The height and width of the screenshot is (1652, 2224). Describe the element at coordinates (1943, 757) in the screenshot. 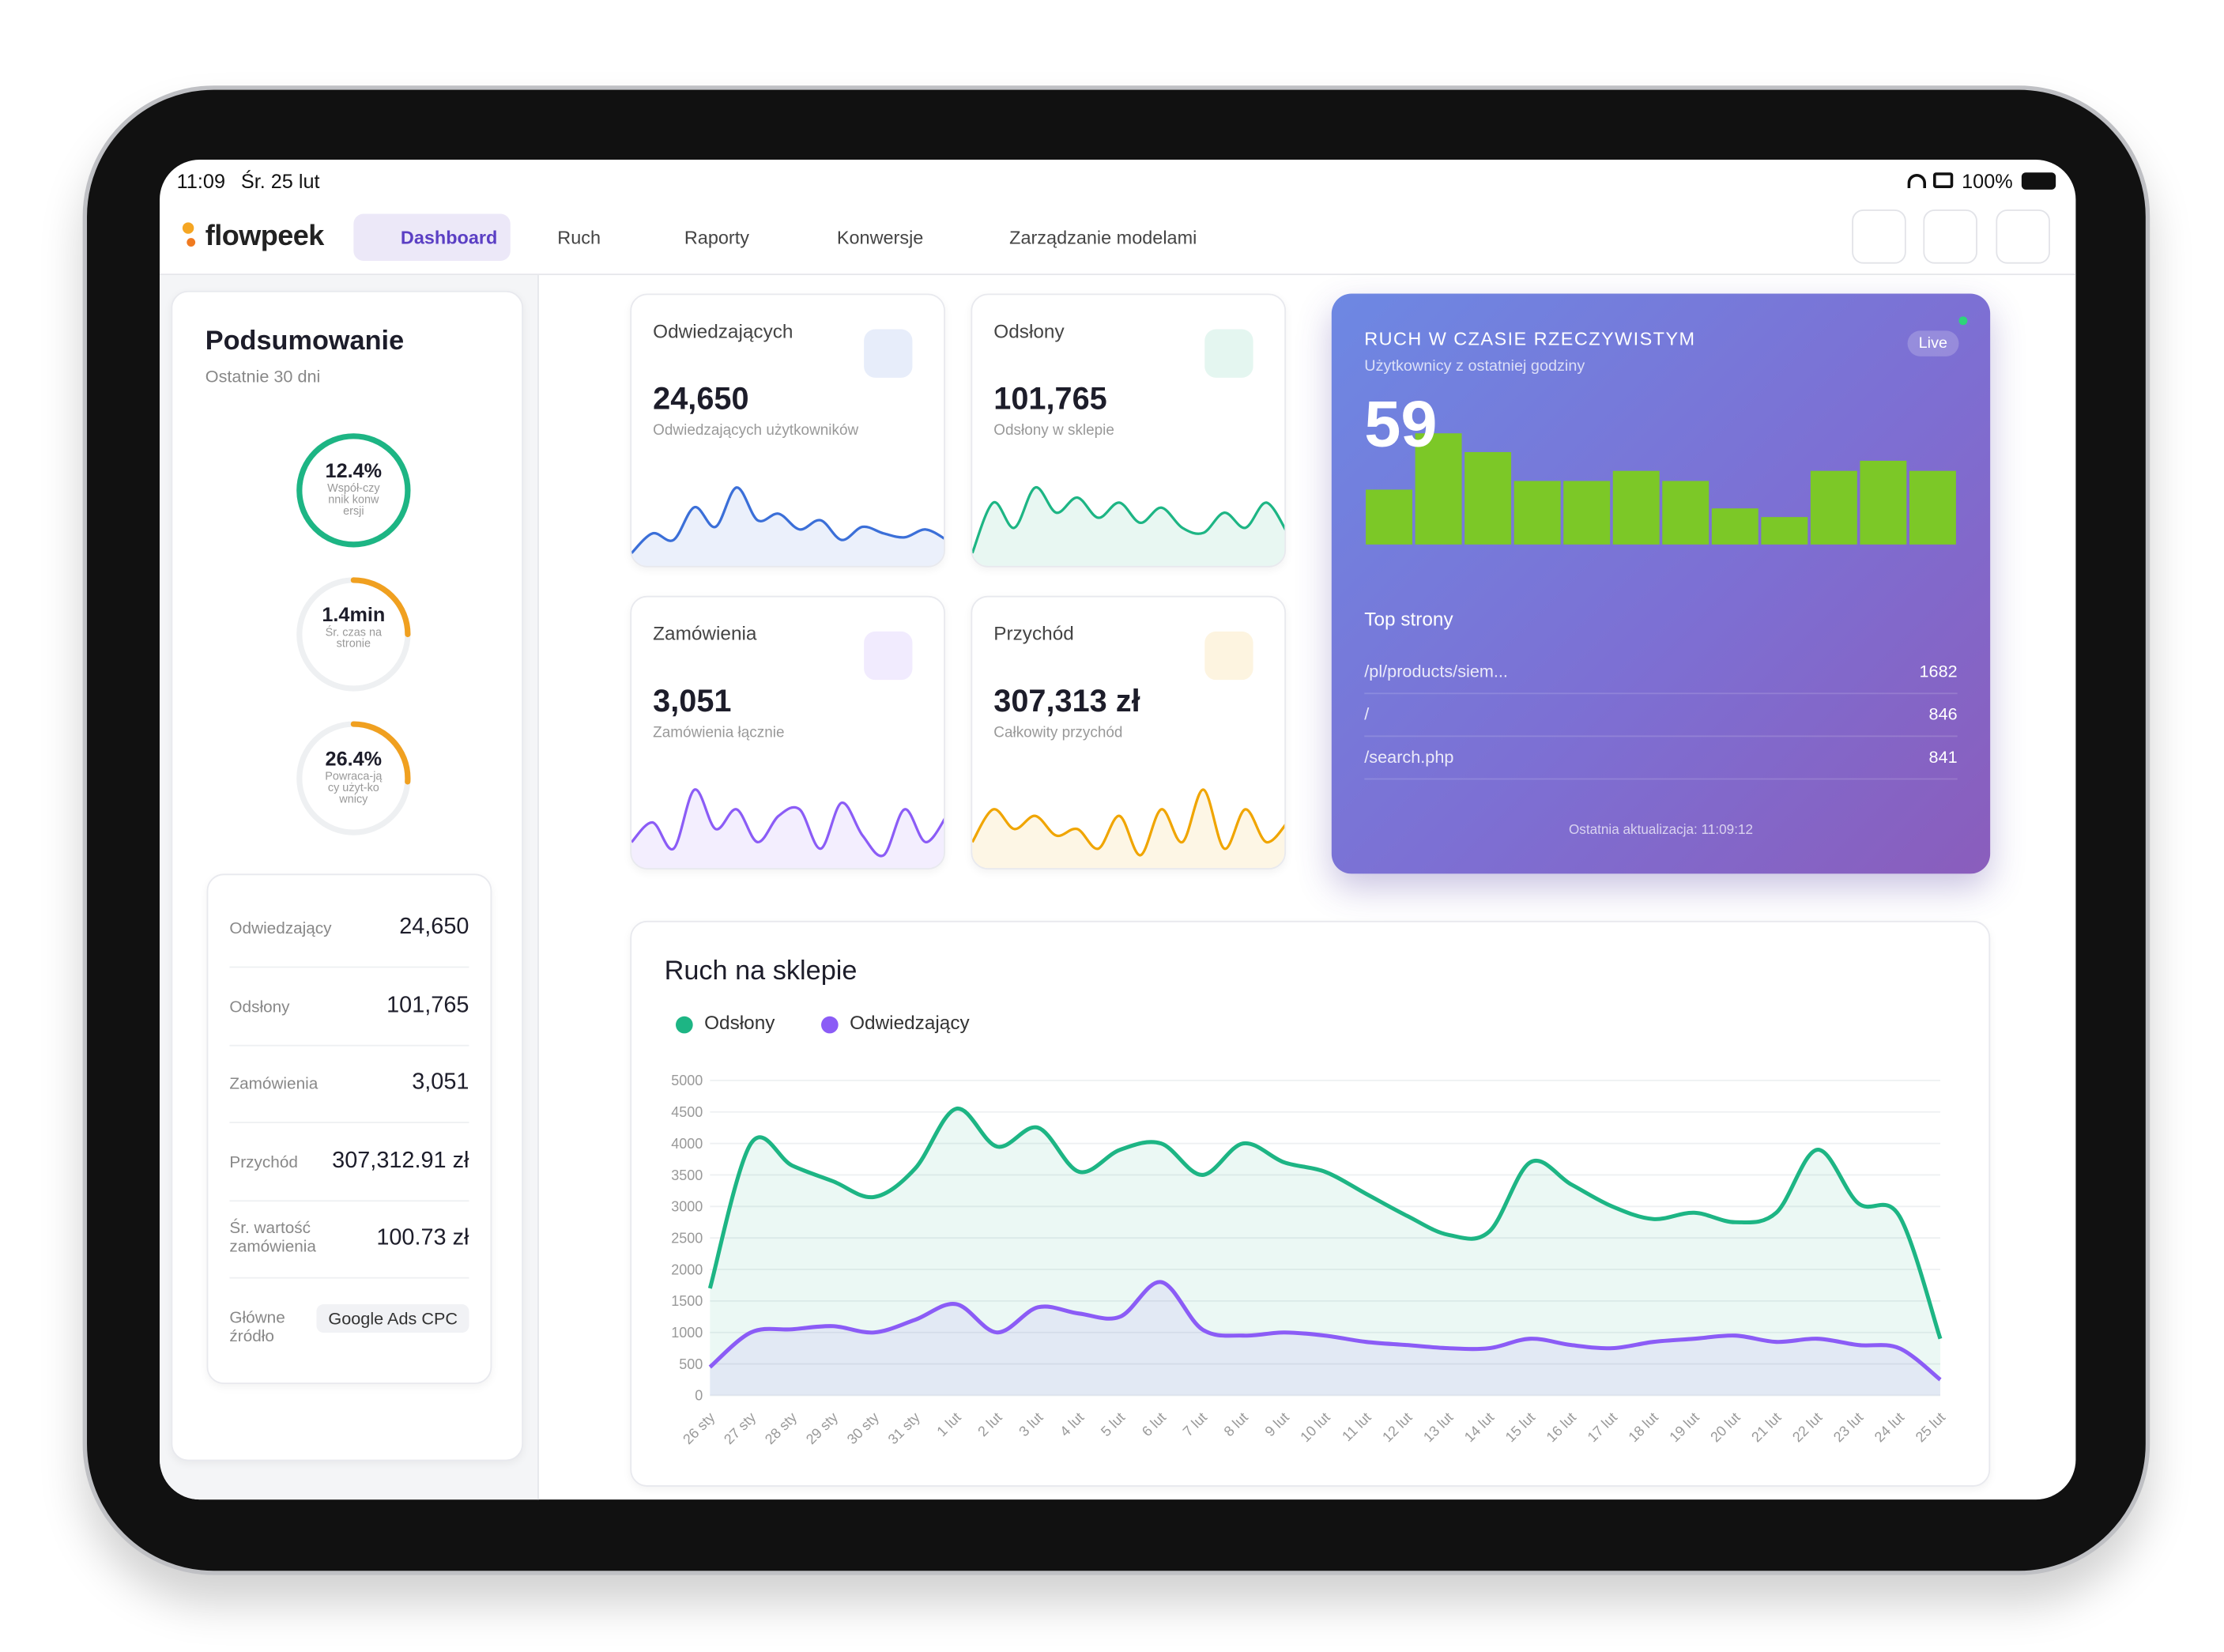

I see `top-page-views: 841` at that location.